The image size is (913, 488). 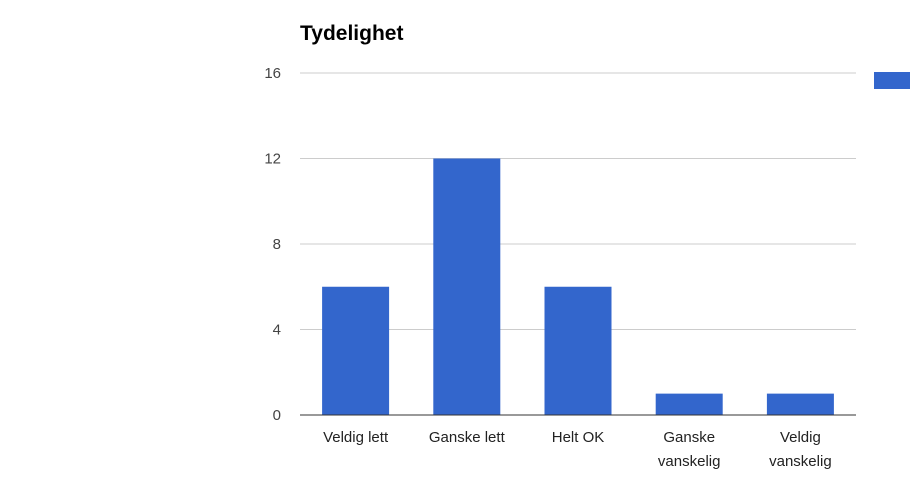 I want to click on y-tick-label: 12, so click(x=272, y=159).